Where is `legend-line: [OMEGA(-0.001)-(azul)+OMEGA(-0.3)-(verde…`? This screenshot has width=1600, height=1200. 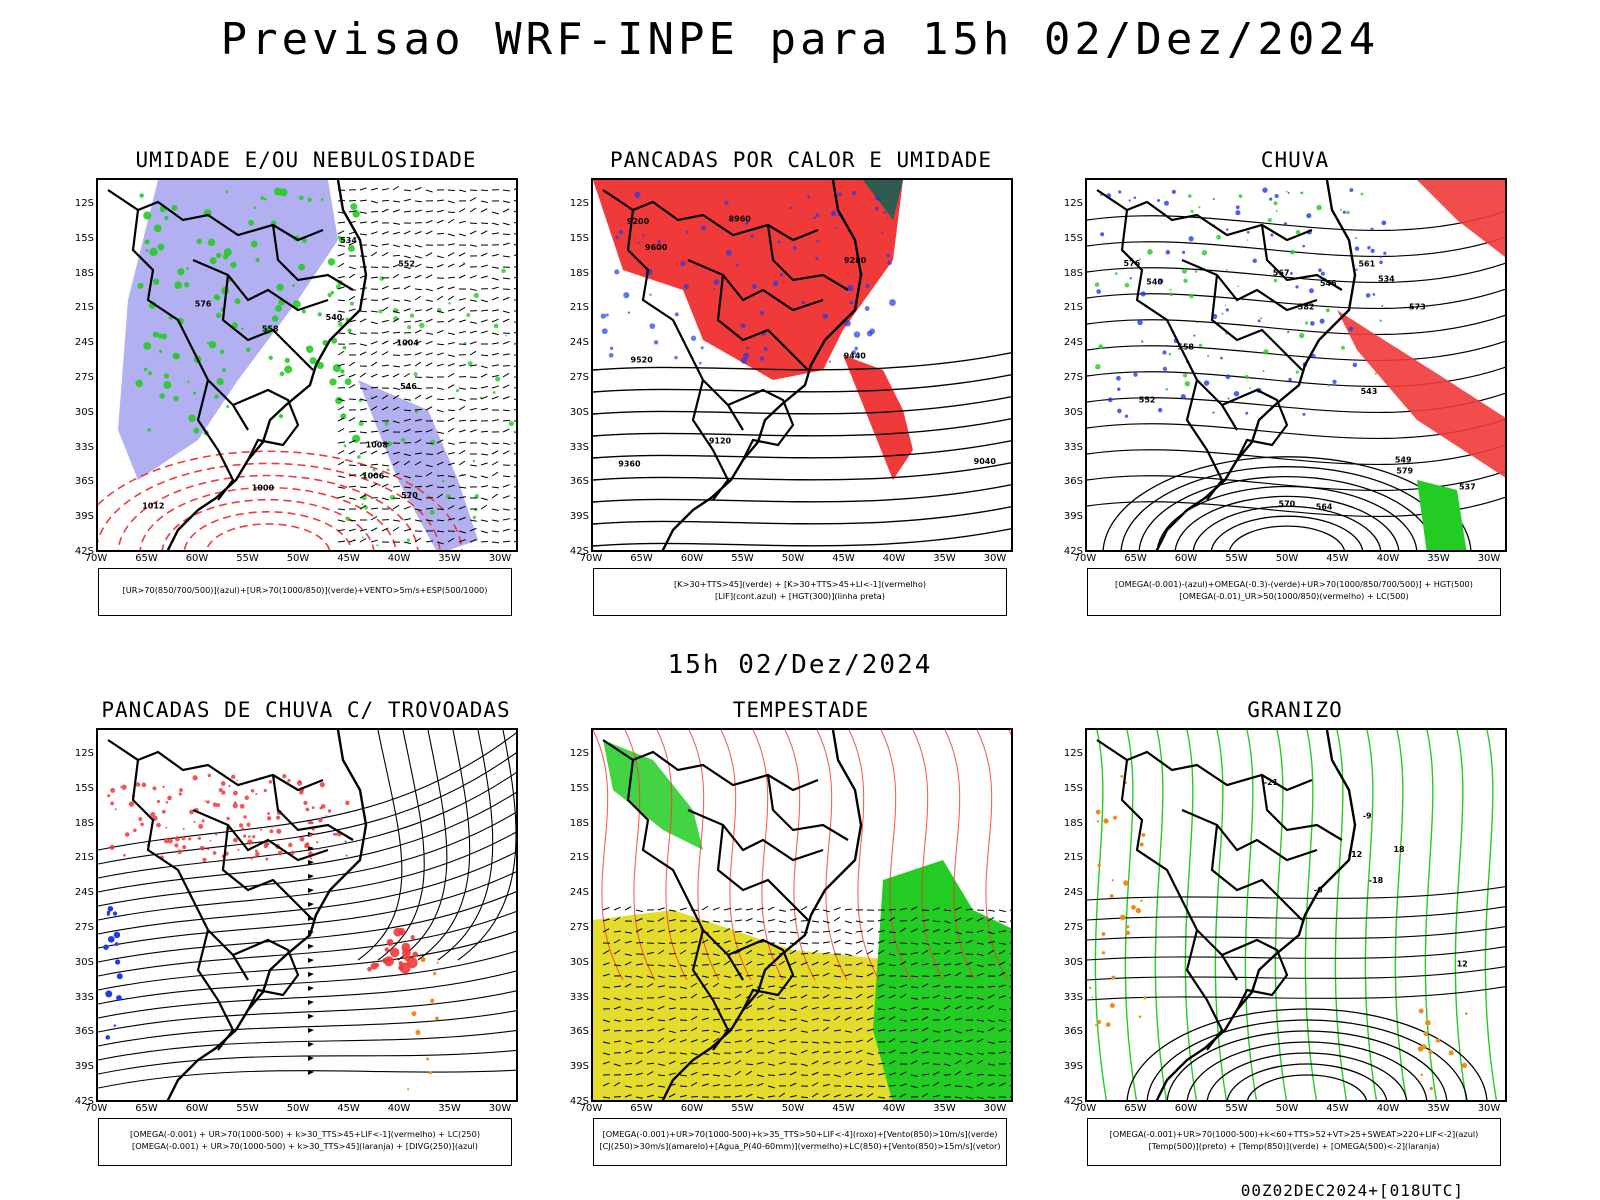
legend-line: [OMEGA(-0.001)-(azul)+OMEGA(-0.3)-(verde… is located at coordinates (1294, 584).